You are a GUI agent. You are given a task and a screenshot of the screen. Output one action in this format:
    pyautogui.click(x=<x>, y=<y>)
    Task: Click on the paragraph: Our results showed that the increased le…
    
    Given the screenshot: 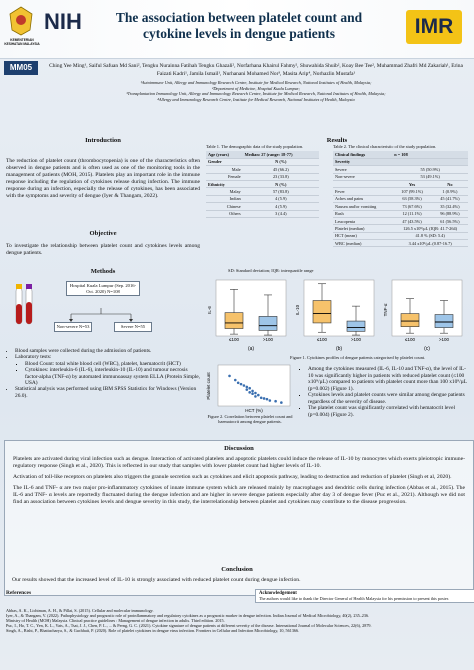 What is the action you would take?
    pyautogui.click(x=156, y=580)
    